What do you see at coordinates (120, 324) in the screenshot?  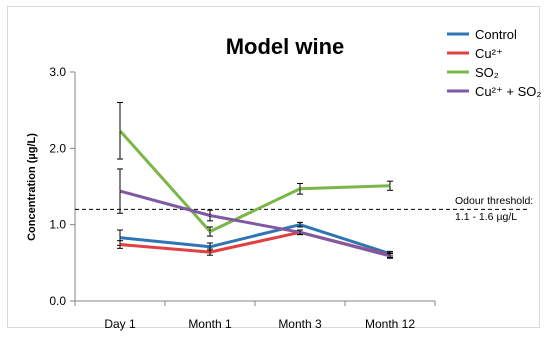 I see `x-tick-label: Day 1` at bounding box center [120, 324].